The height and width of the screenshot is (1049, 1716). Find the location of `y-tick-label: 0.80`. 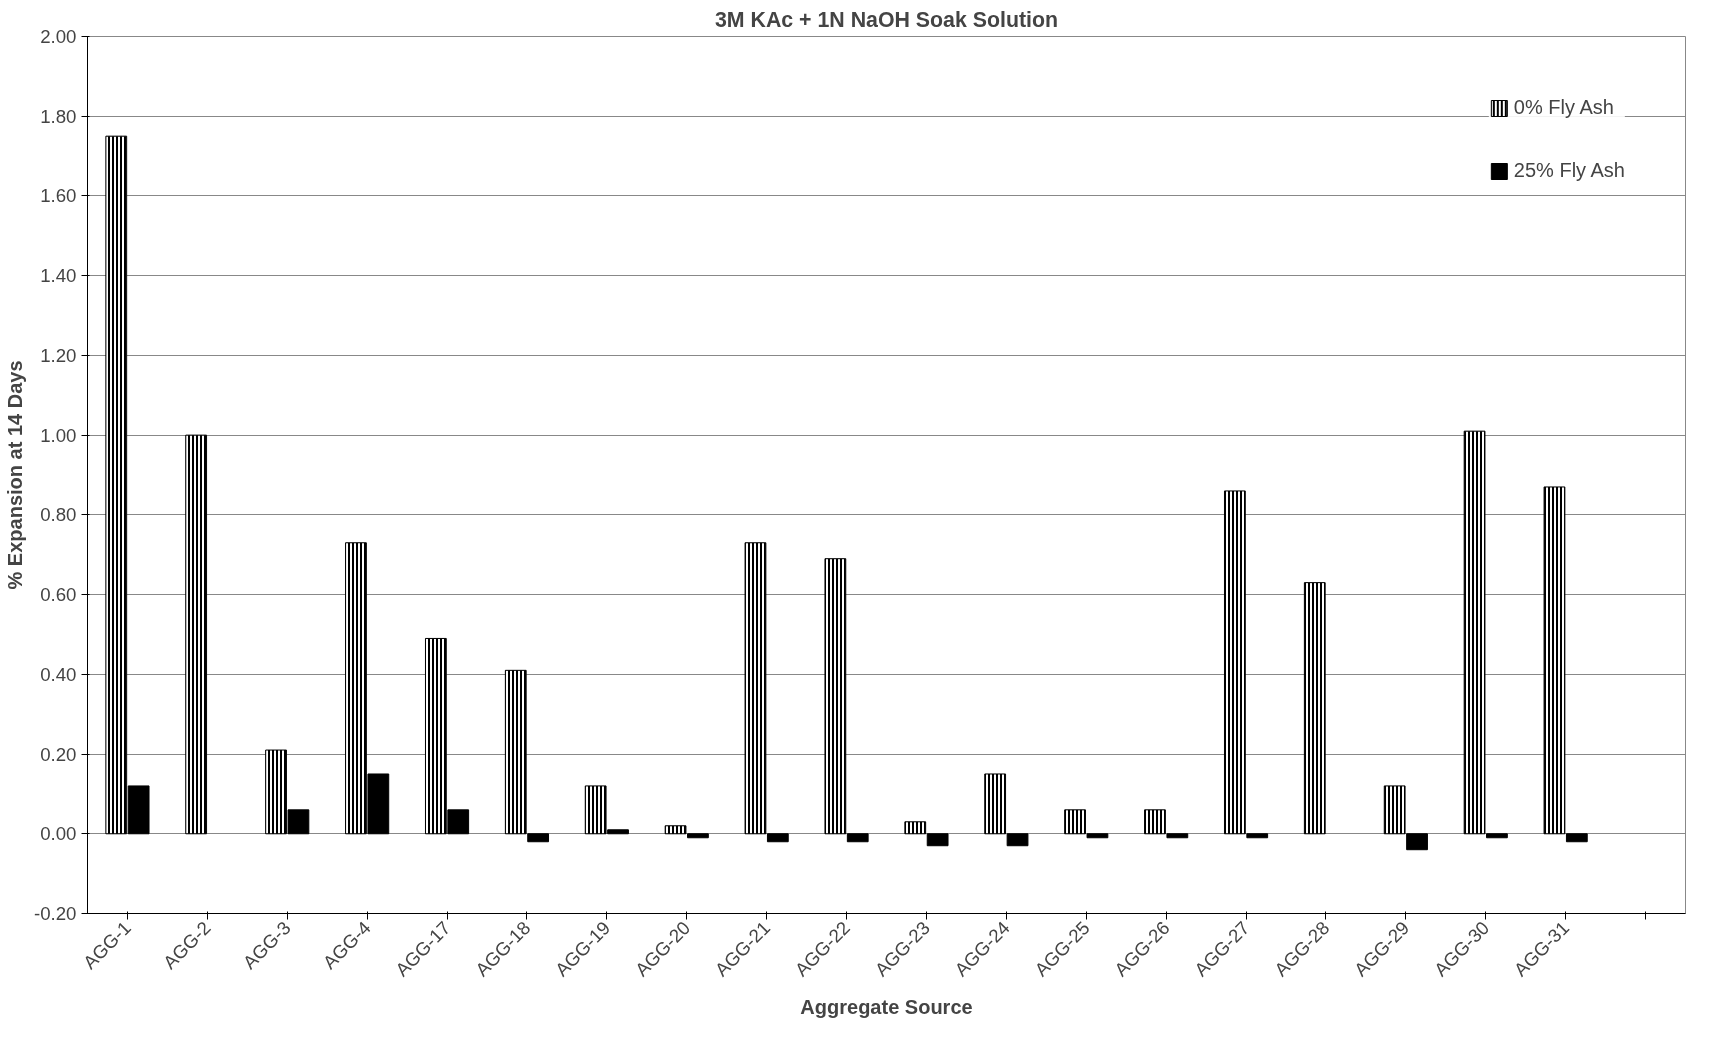

y-tick-label: 0.80 is located at coordinates (58, 515).